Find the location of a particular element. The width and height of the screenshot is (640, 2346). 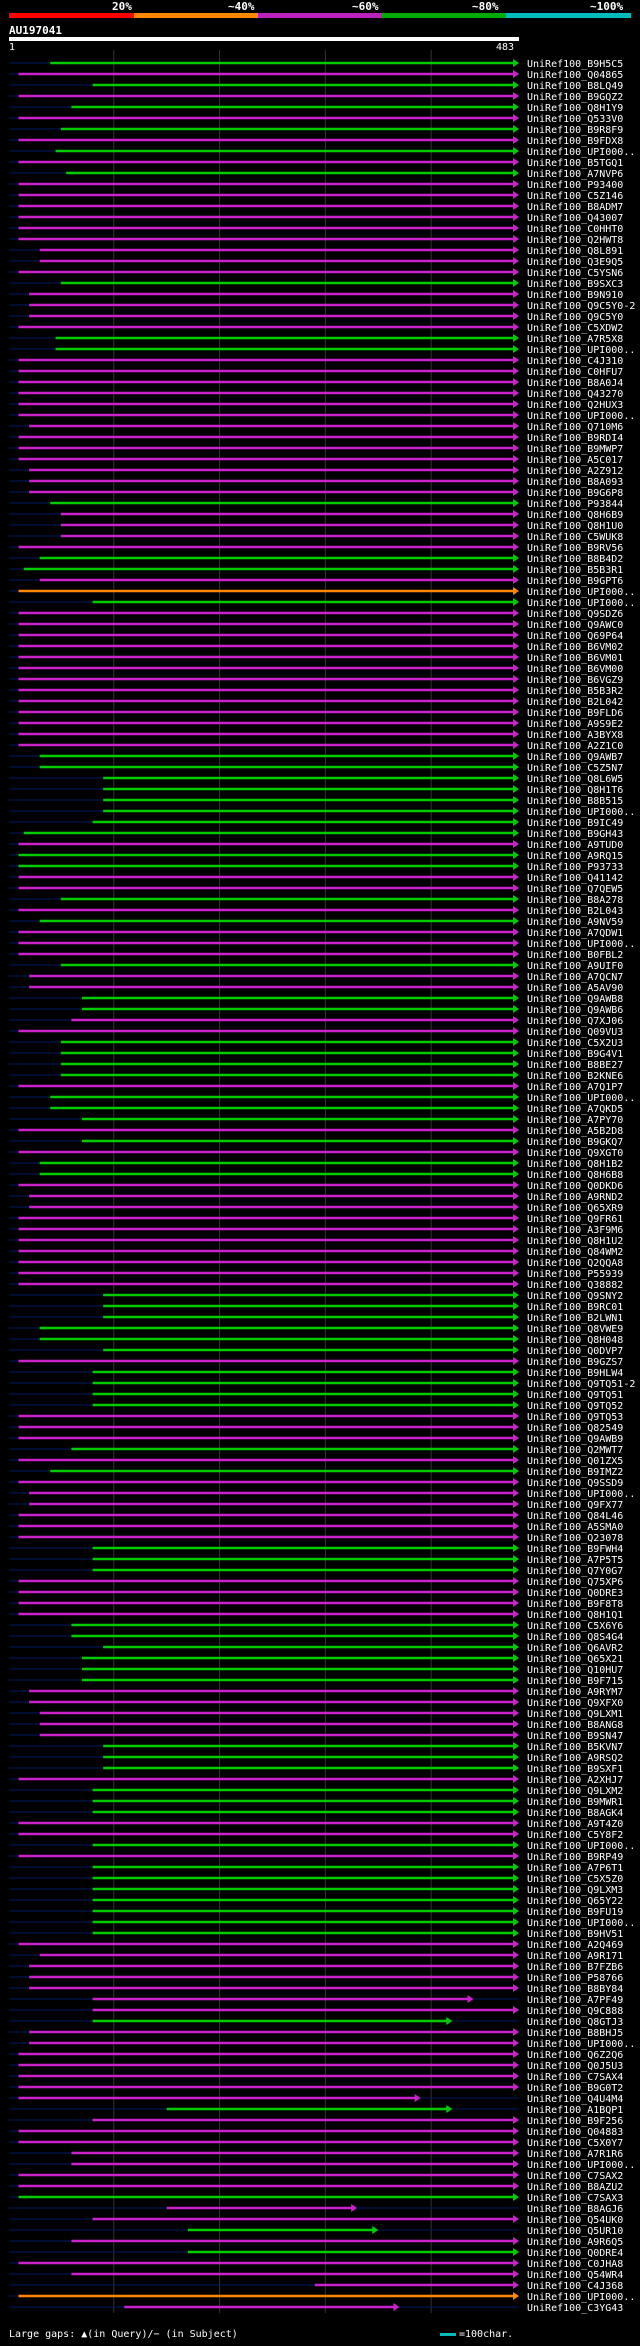

hit-label: UniRef100_B9F8T8 is located at coordinates (575, 1604).